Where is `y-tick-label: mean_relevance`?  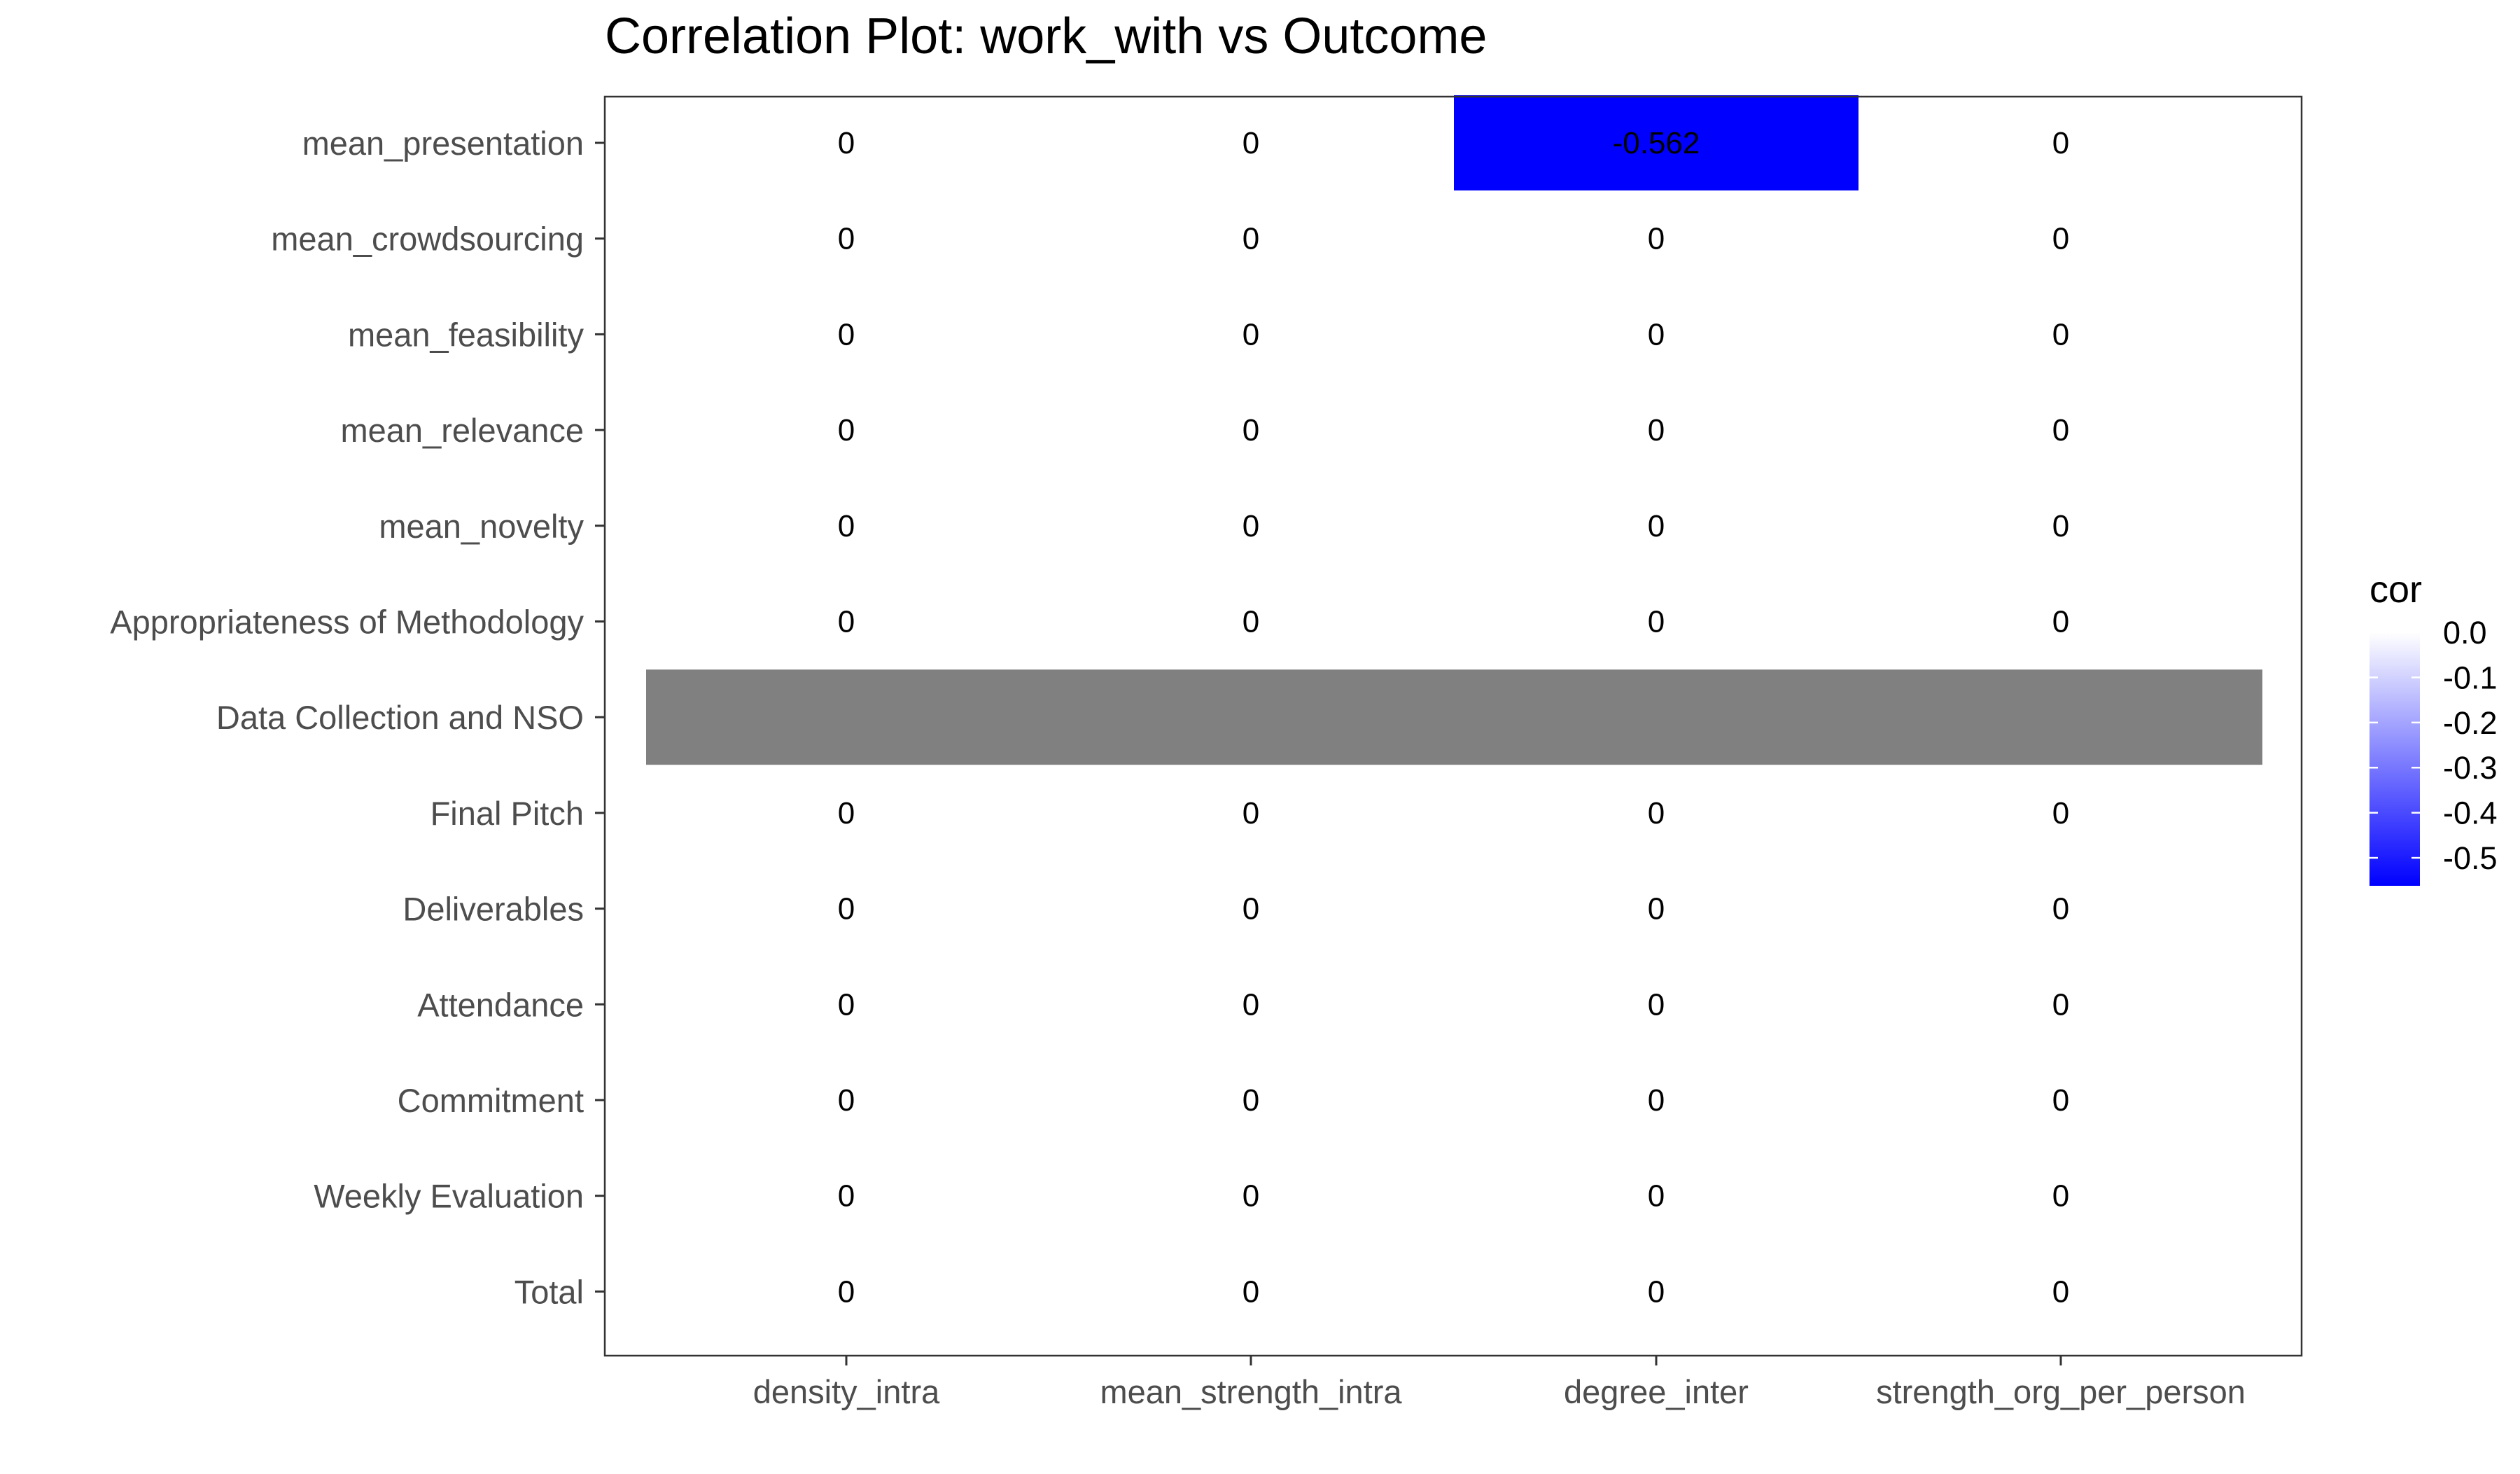
y-tick-label: mean_relevance is located at coordinates (462, 430).